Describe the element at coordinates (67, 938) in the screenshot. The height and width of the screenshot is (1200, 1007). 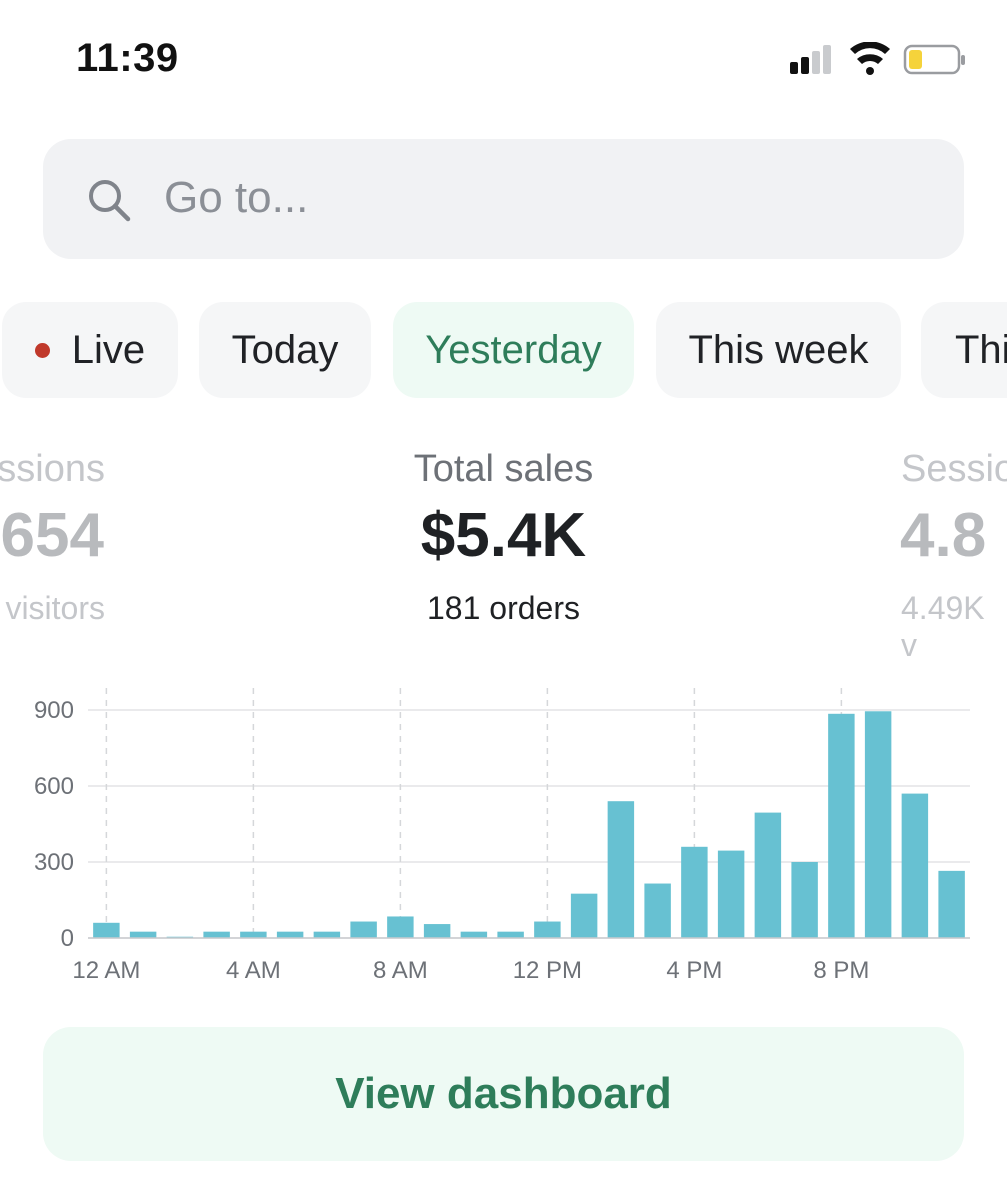
I see `y-tick-label: 0` at that location.